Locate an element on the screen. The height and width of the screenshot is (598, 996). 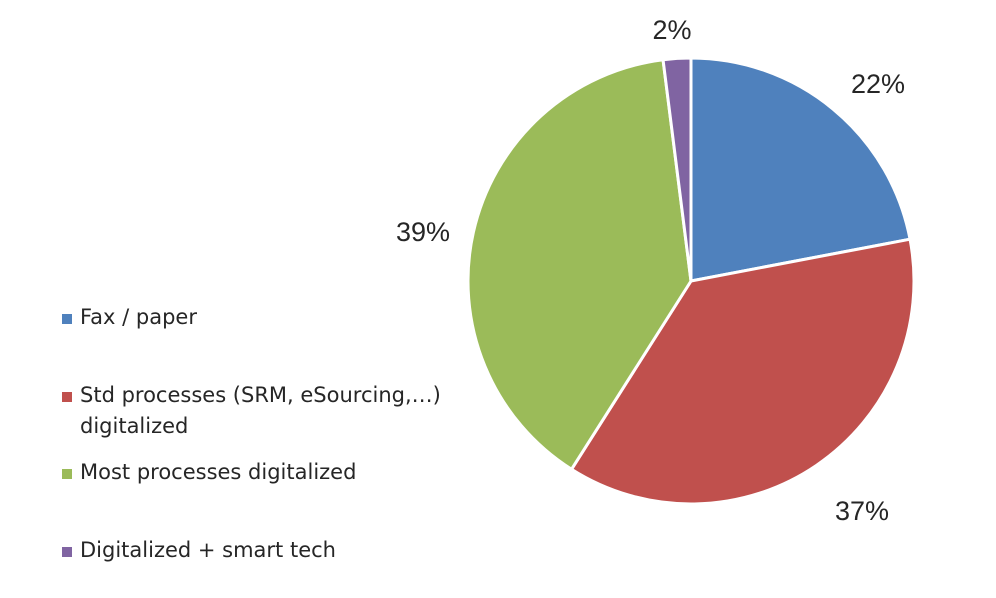
data-label-2: 37% is located at coordinates (862, 511).